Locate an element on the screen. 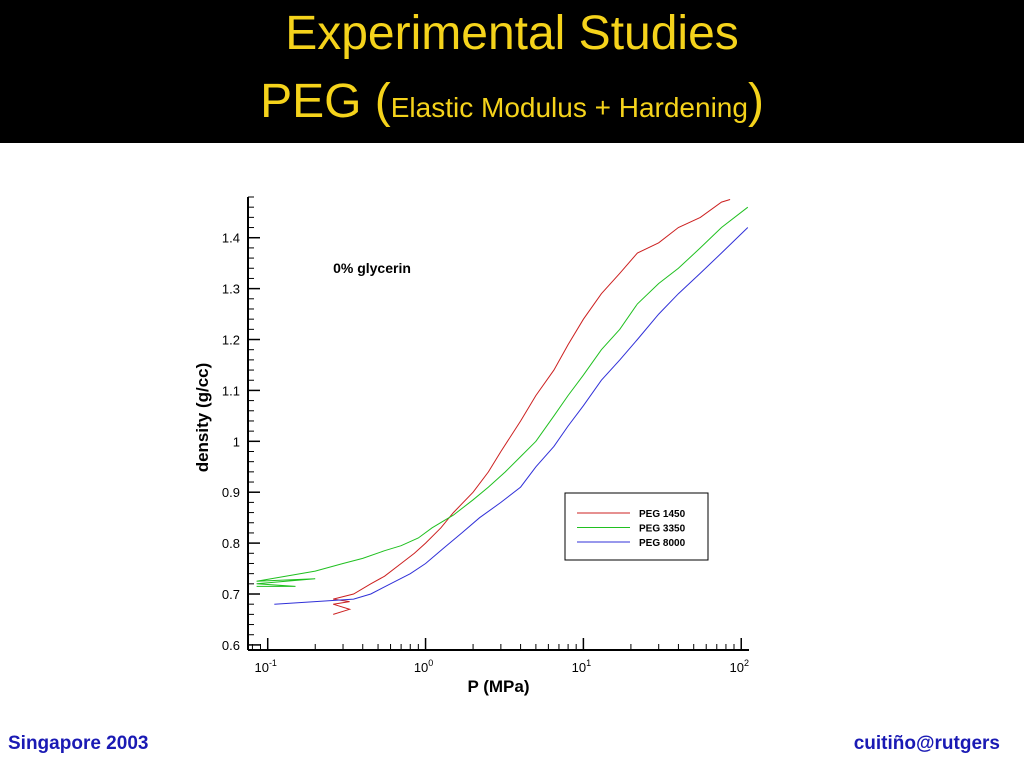 This screenshot has height=768, width=1024. chart-annotation: 0% glycerin is located at coordinates (372, 268).